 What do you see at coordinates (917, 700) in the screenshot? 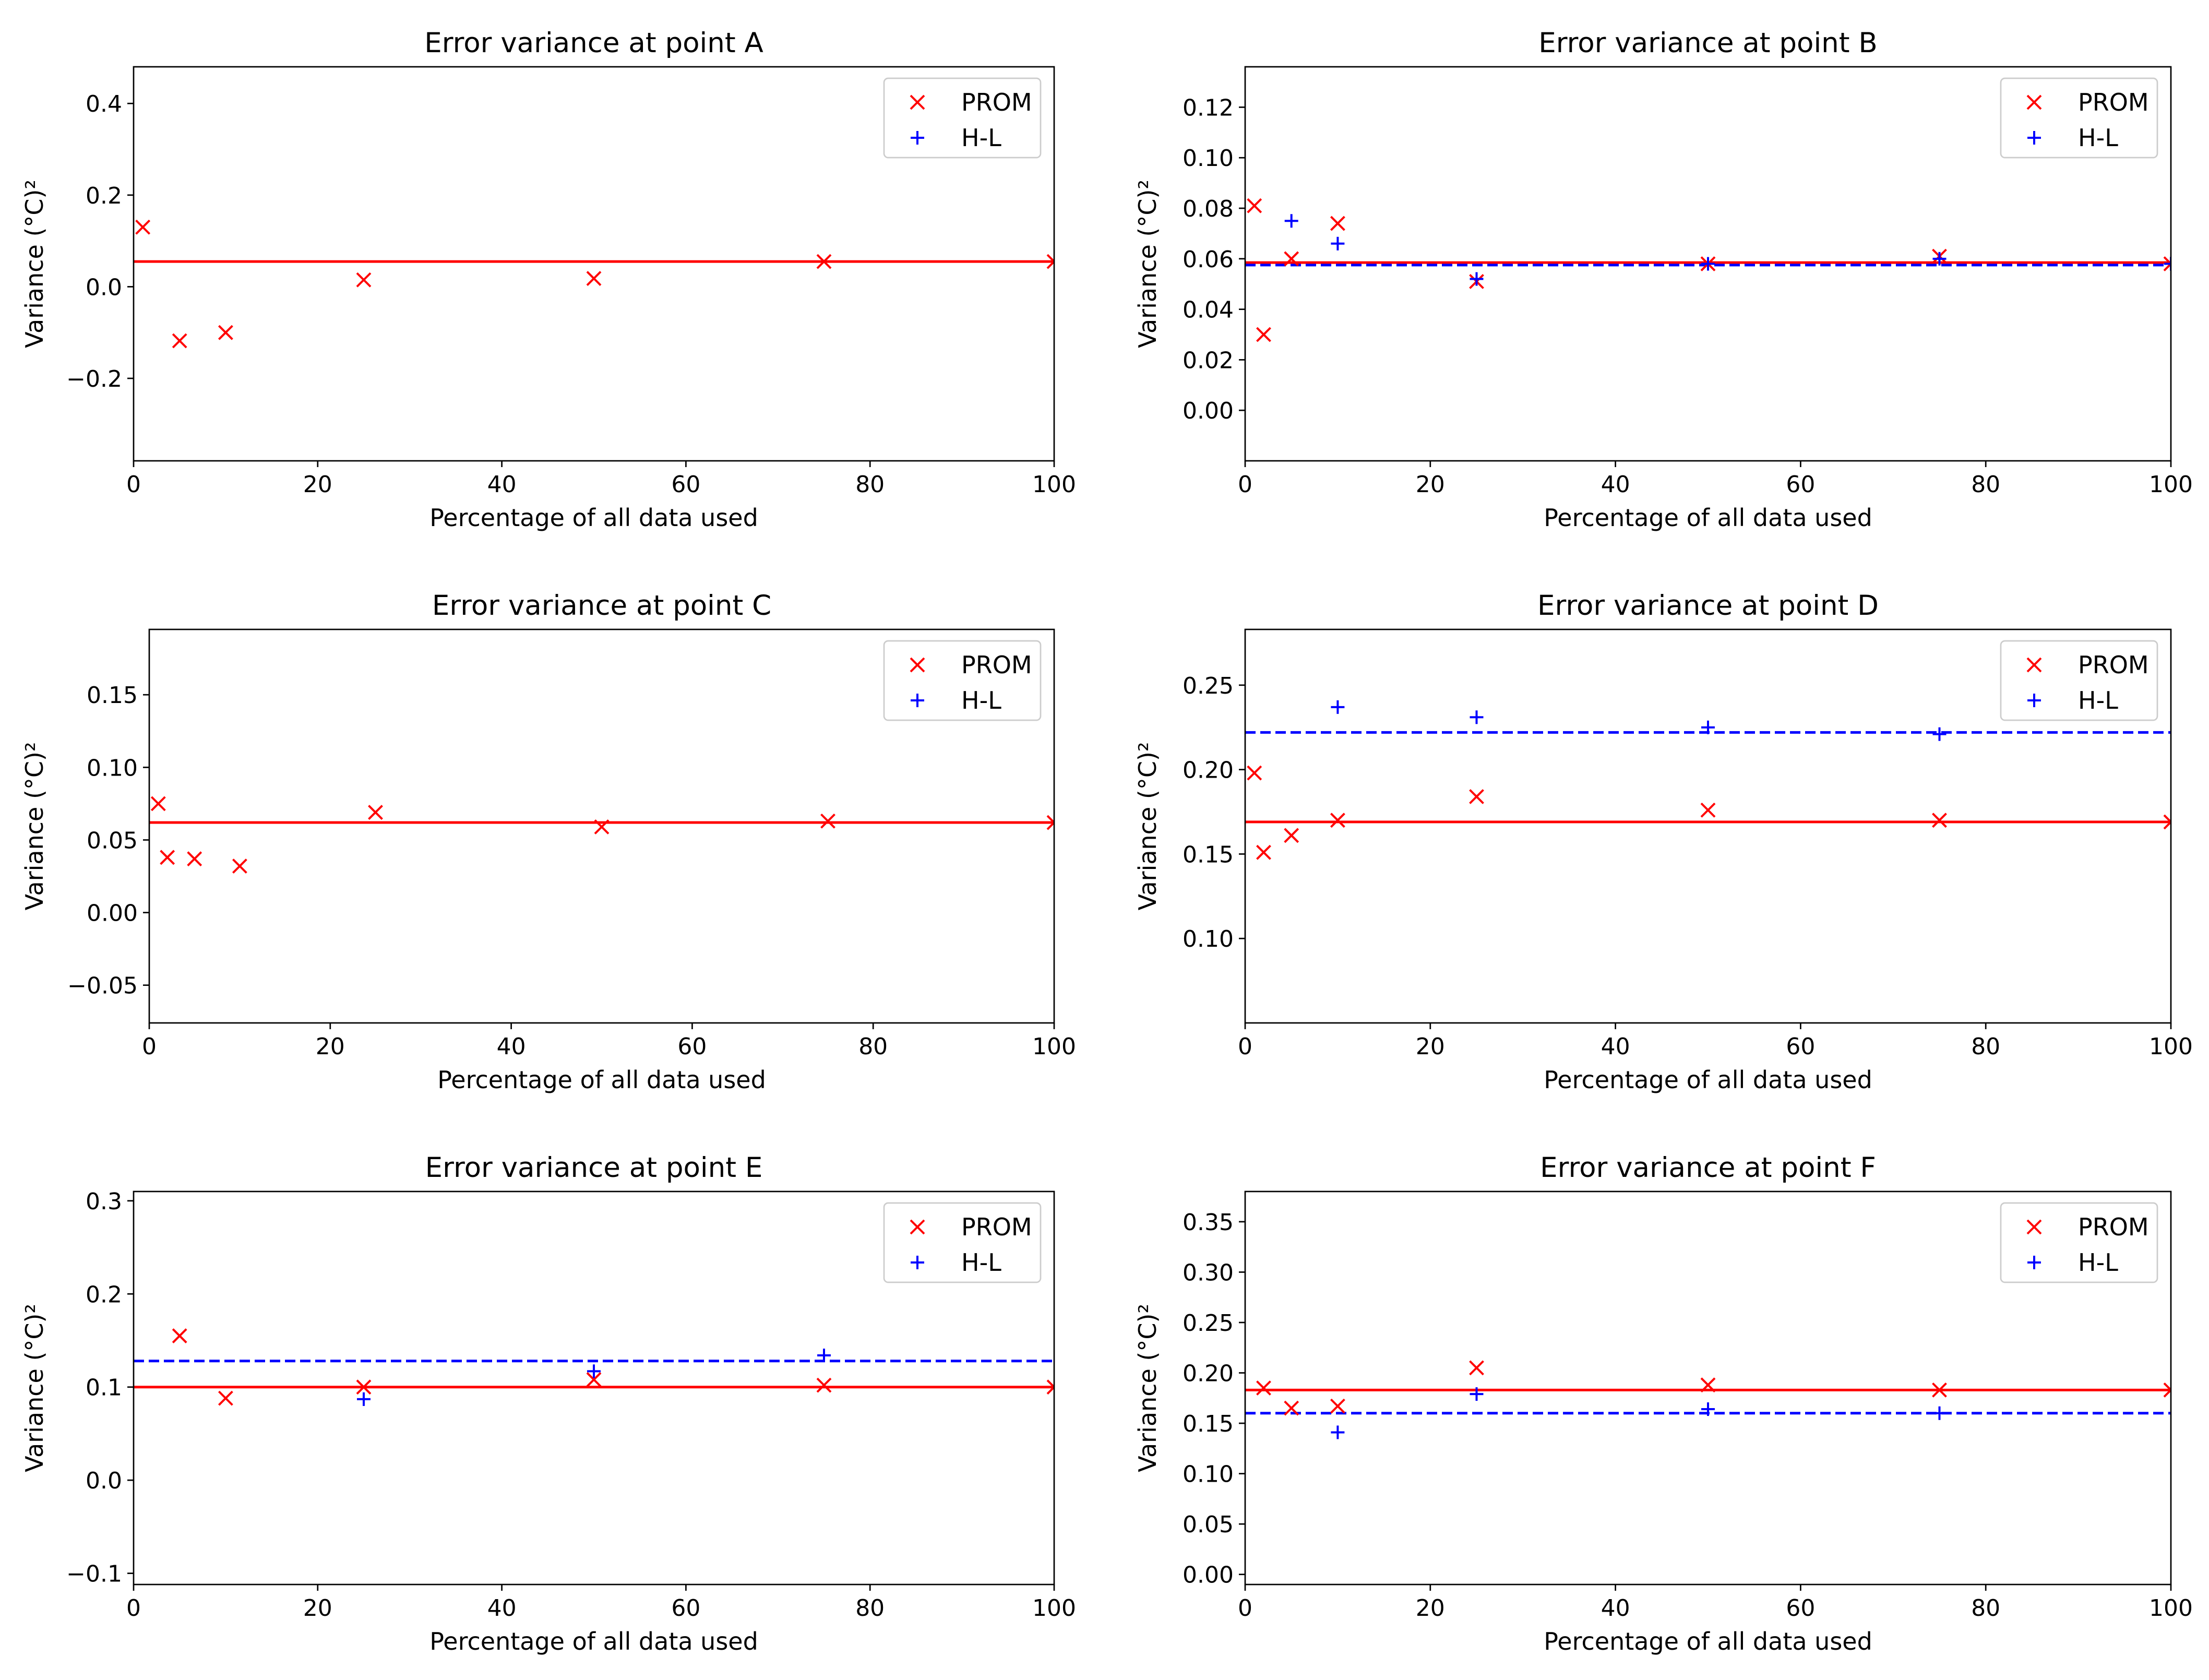
I see `legend-marker-h-l` at bounding box center [917, 700].